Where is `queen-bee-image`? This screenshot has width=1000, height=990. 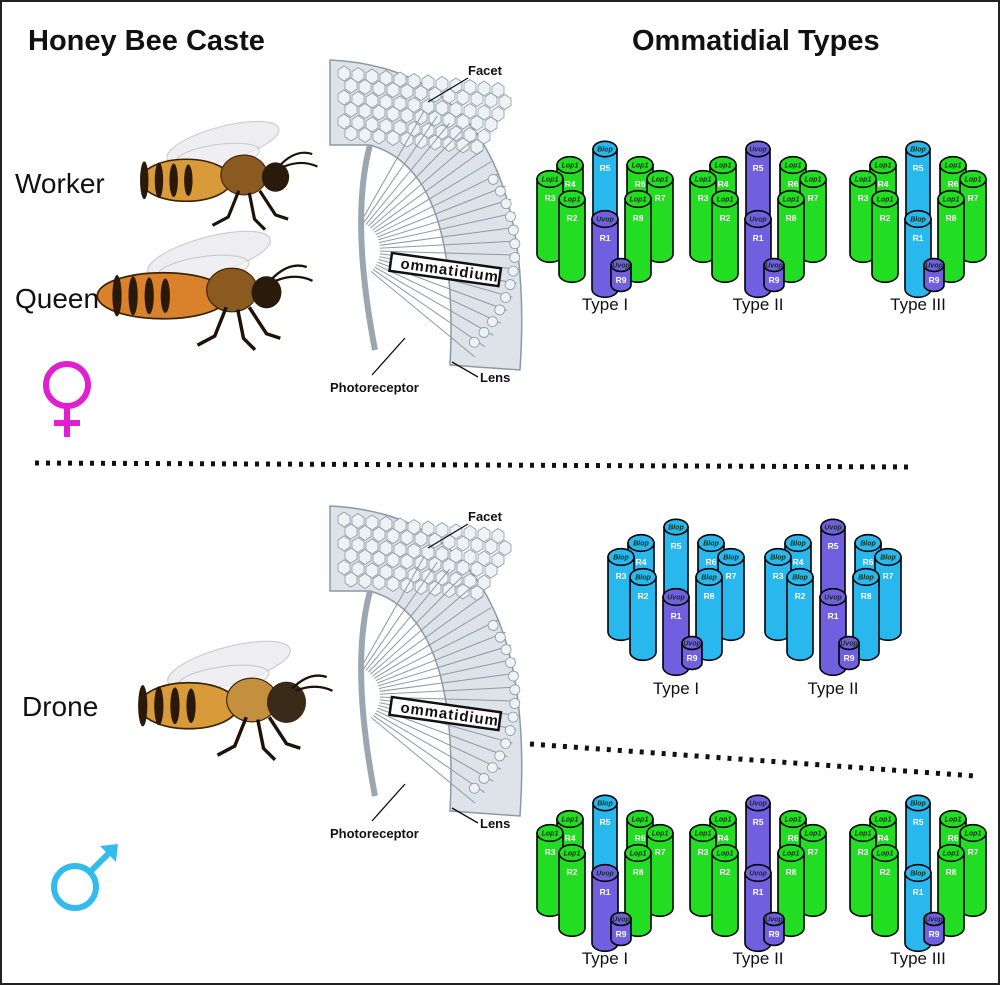 queen-bee-image is located at coordinates (204, 291).